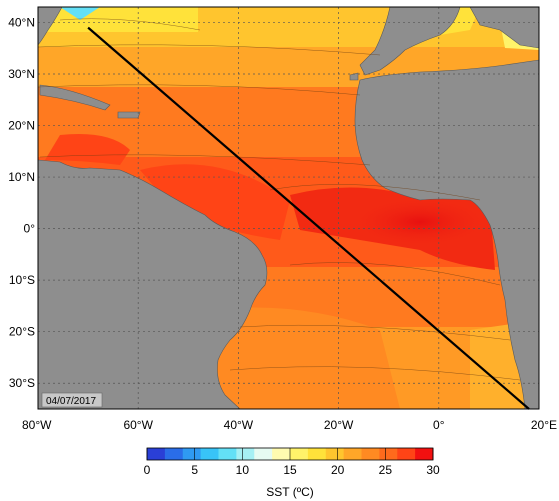 This screenshot has height=501, width=559. Describe the element at coordinates (410, 41) in the screenshot. I see `europe-iberia` at that location.